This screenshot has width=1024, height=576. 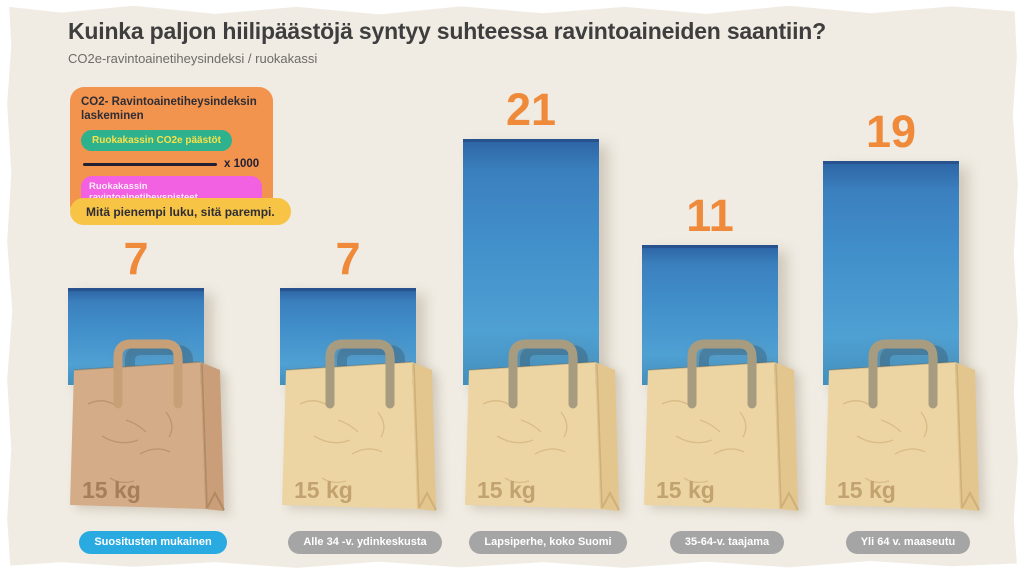 I want to click on category-label-row: Lapsiperhe, koko Suomi, so click(x=548, y=542).